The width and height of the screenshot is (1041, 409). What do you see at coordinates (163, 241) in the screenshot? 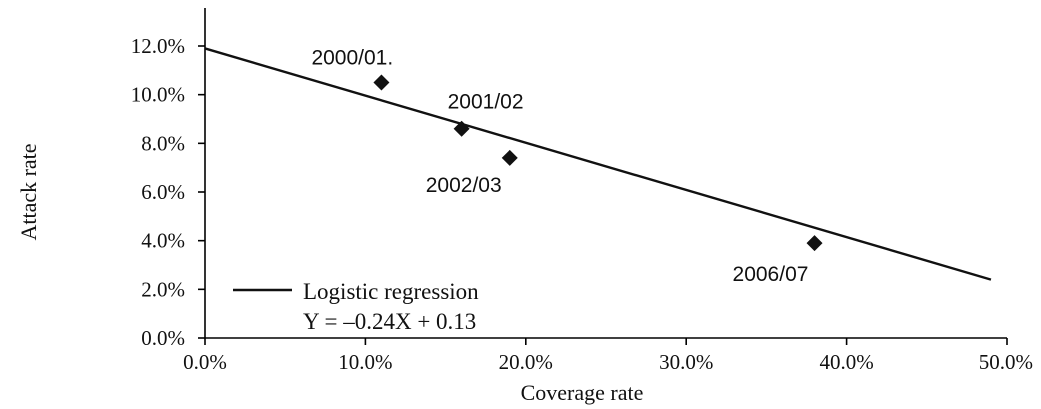
I see `y-tick-label: 4.0%` at bounding box center [163, 241].